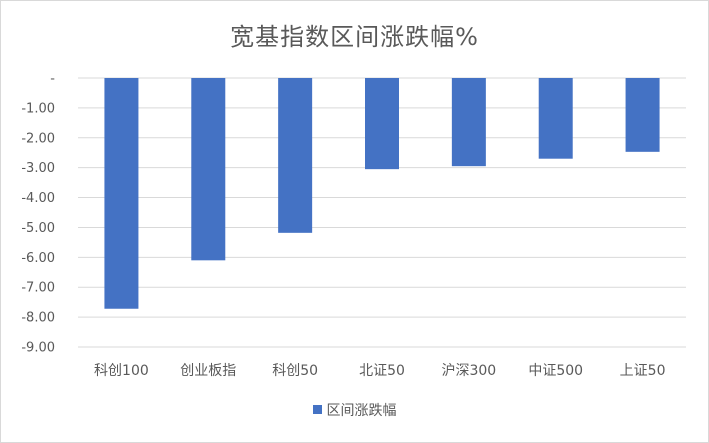 Image resolution: width=709 pixels, height=443 pixels. What do you see at coordinates (121, 371) in the screenshot?
I see `x-category-label: 科创100` at bounding box center [121, 371].